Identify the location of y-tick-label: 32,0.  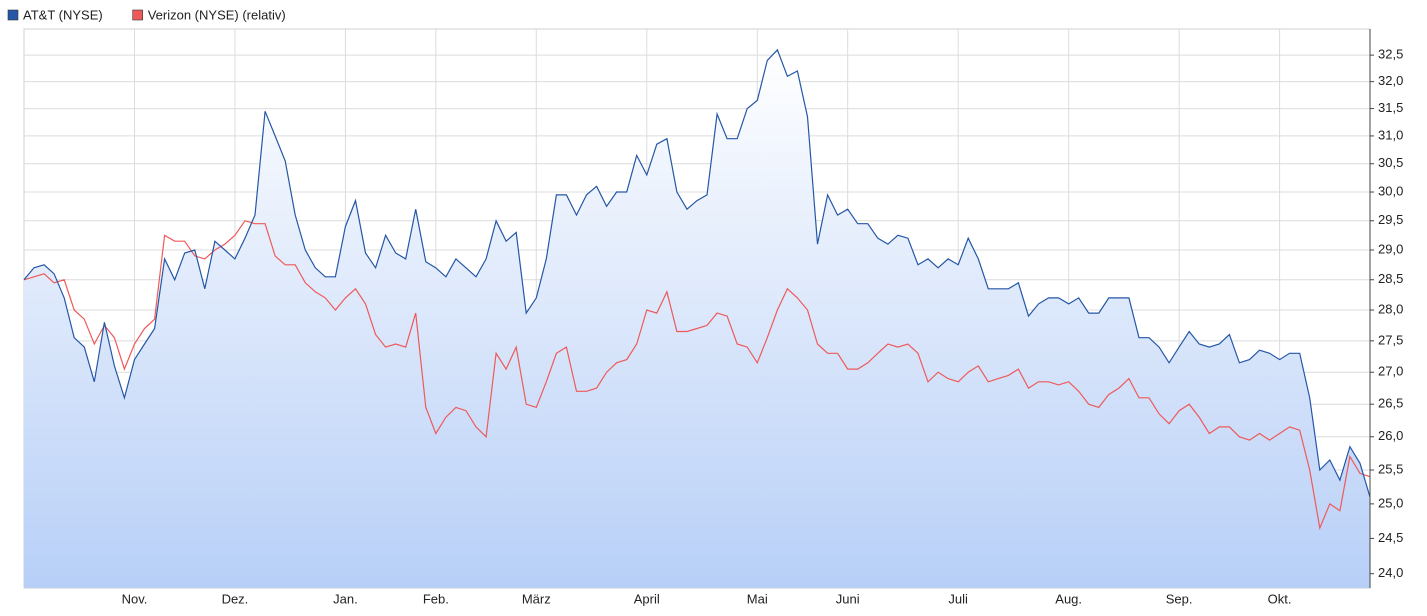
(1390, 80).